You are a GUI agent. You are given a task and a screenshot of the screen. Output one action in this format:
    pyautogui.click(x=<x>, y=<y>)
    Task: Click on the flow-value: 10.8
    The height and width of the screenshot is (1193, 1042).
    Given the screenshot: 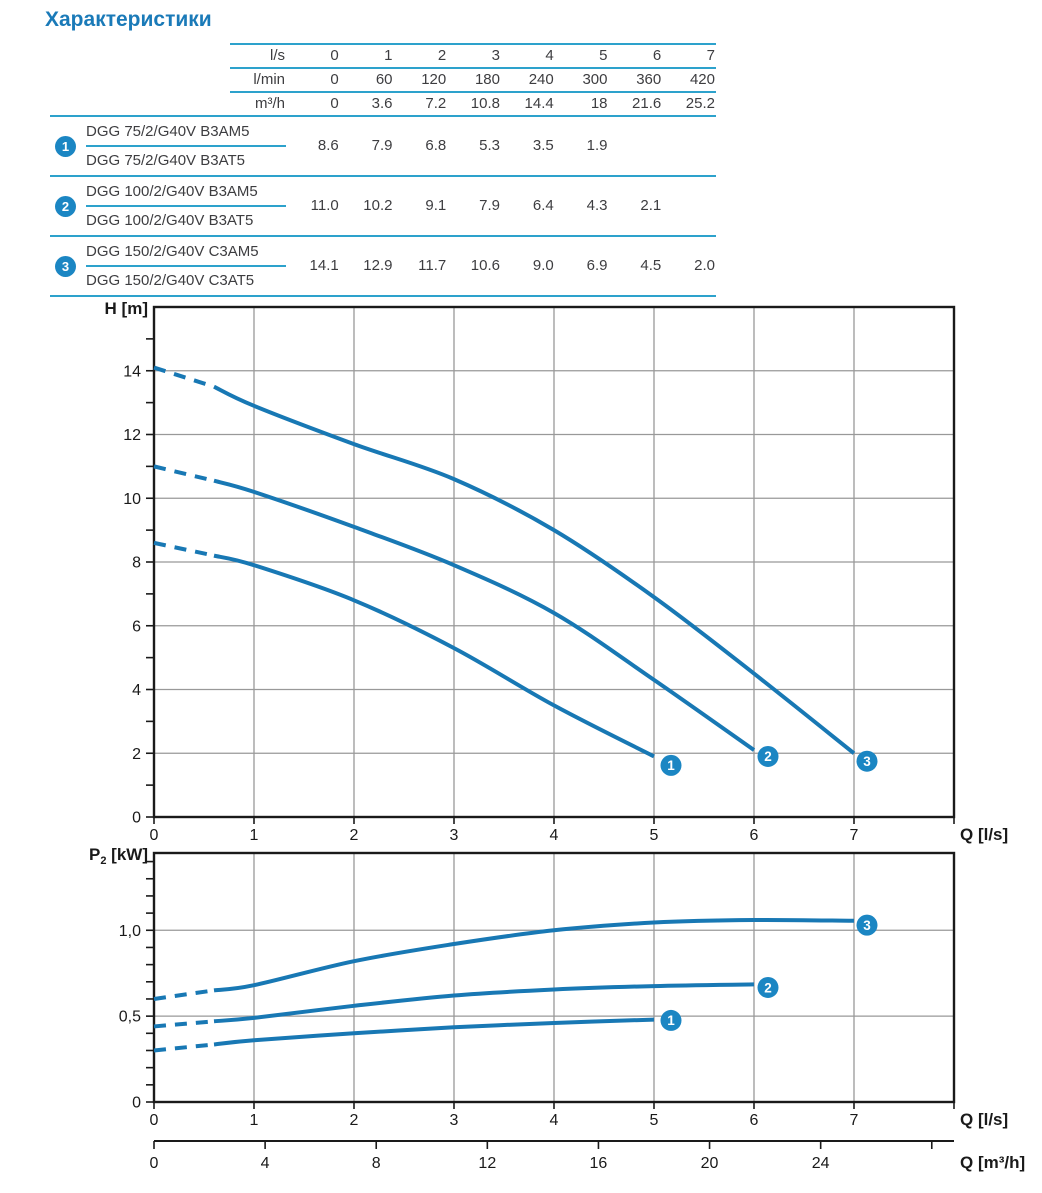 What is the action you would take?
    pyautogui.click(x=485, y=103)
    